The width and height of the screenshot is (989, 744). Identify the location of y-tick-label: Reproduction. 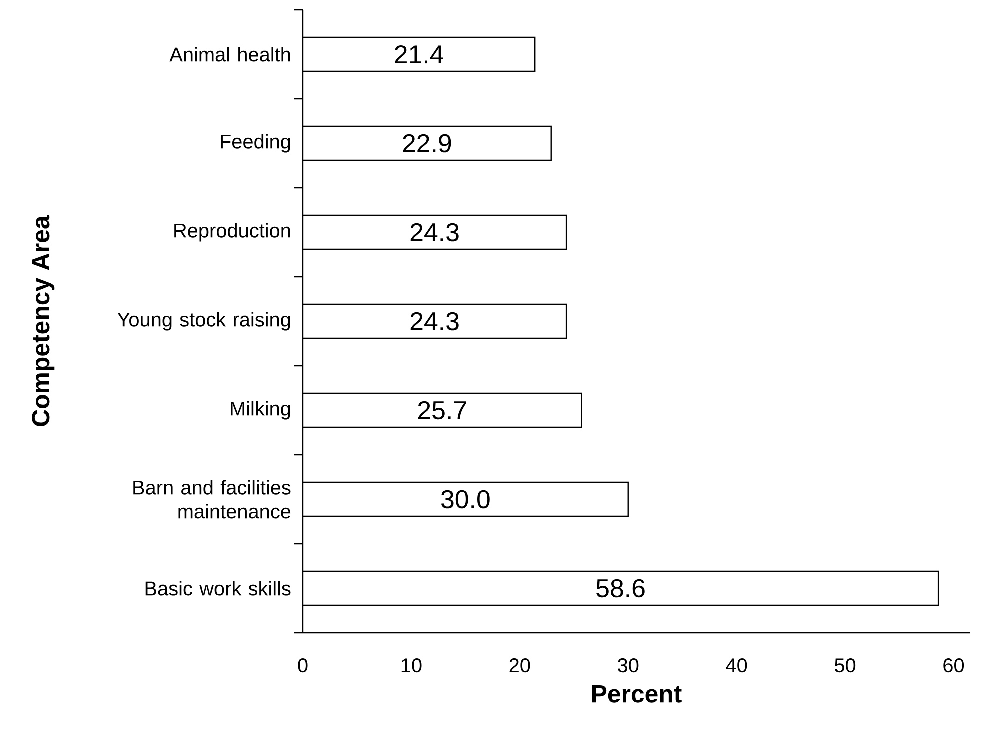
(232, 232).